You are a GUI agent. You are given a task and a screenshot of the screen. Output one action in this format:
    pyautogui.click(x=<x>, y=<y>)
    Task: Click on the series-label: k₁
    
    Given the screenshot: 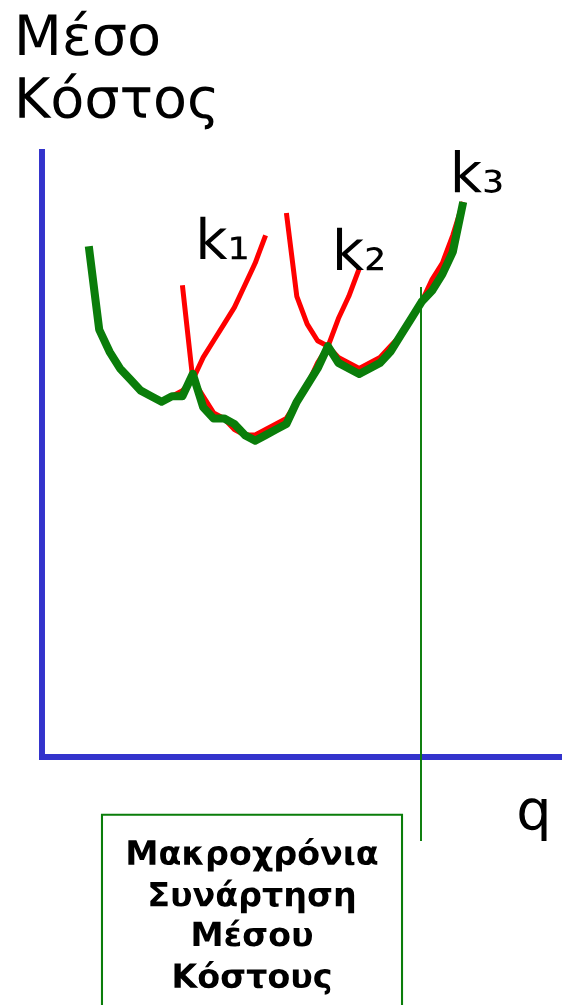 What is the action you would take?
    pyautogui.click(x=223, y=238)
    